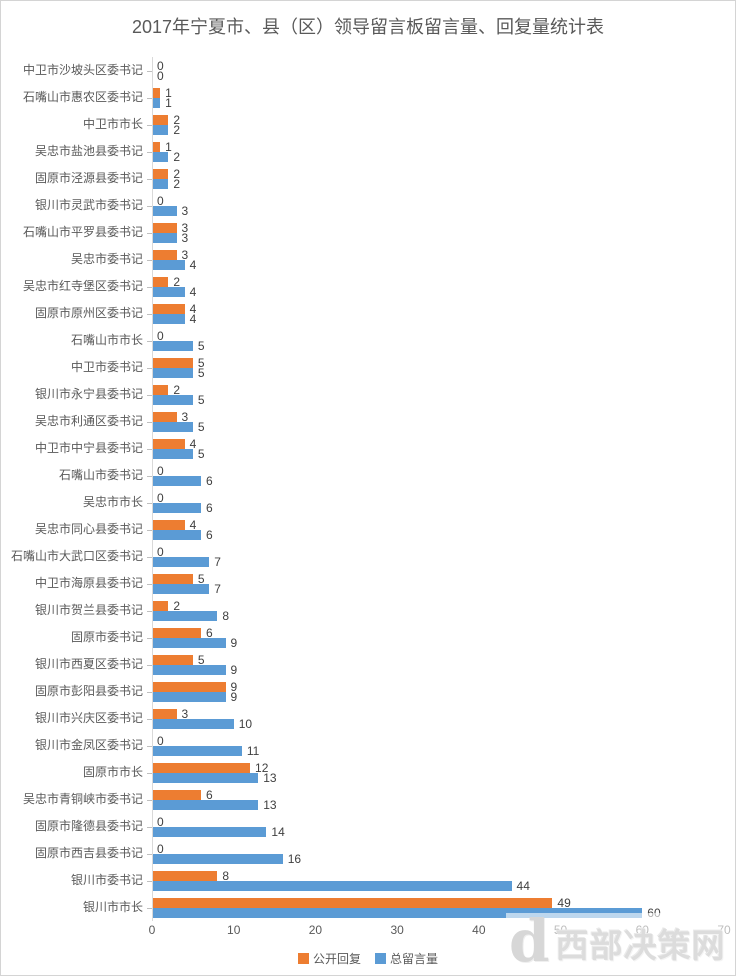 The width and height of the screenshot is (736, 976). Describe the element at coordinates (88, 825) in the screenshot. I see `category-label: 固原市隆德县委书记` at that location.